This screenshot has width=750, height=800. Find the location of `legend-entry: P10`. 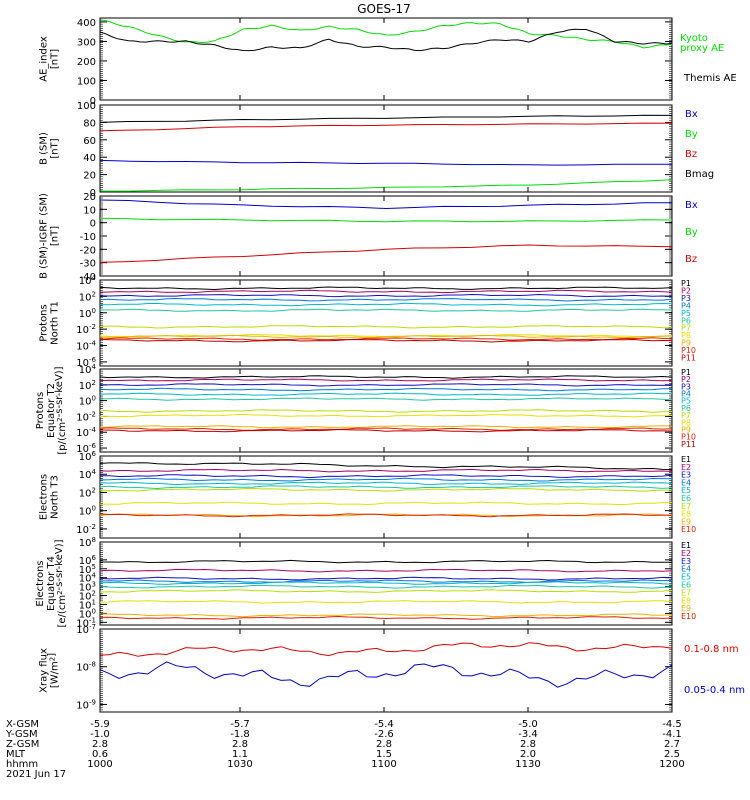

legend-entry: P10 is located at coordinates (688, 350).